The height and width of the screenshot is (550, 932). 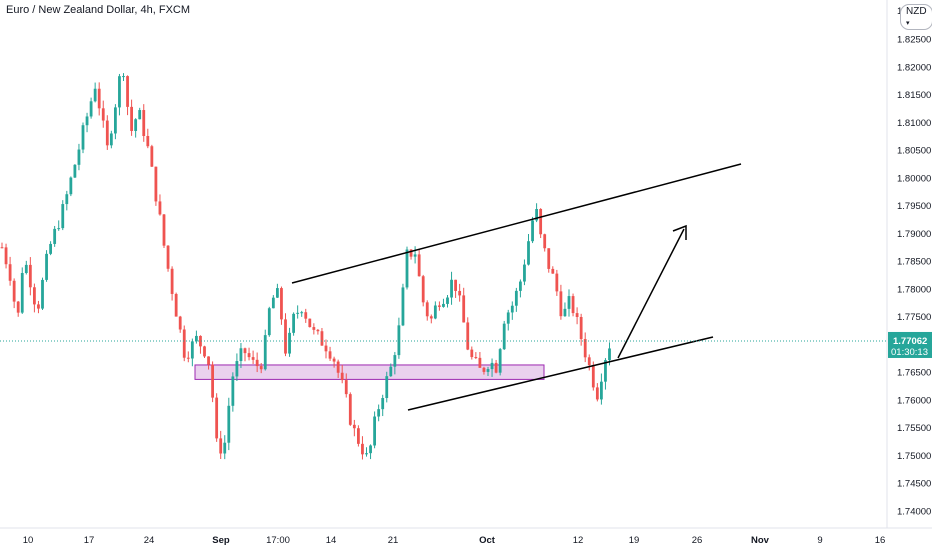 I want to click on price-tick-label: 1.82000, so click(x=914, y=67).